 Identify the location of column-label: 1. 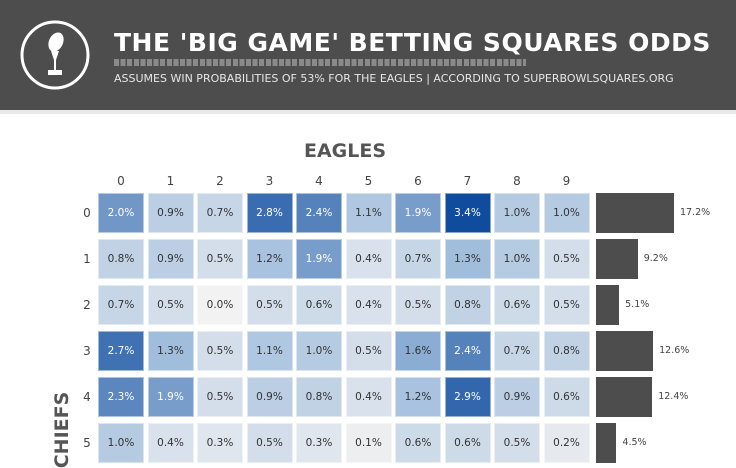
(170, 181).